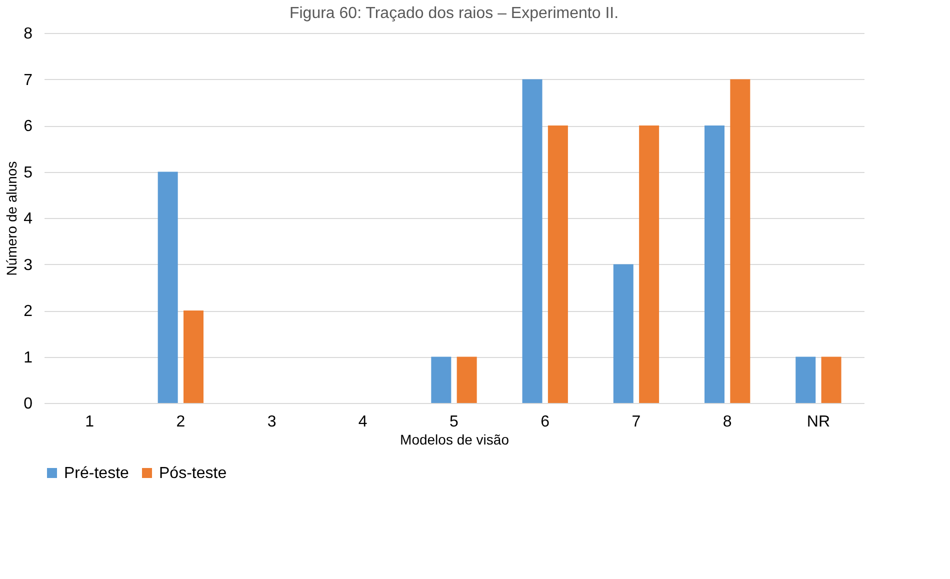  What do you see at coordinates (636, 422) in the screenshot?
I see `x-tick-label: 7` at bounding box center [636, 422].